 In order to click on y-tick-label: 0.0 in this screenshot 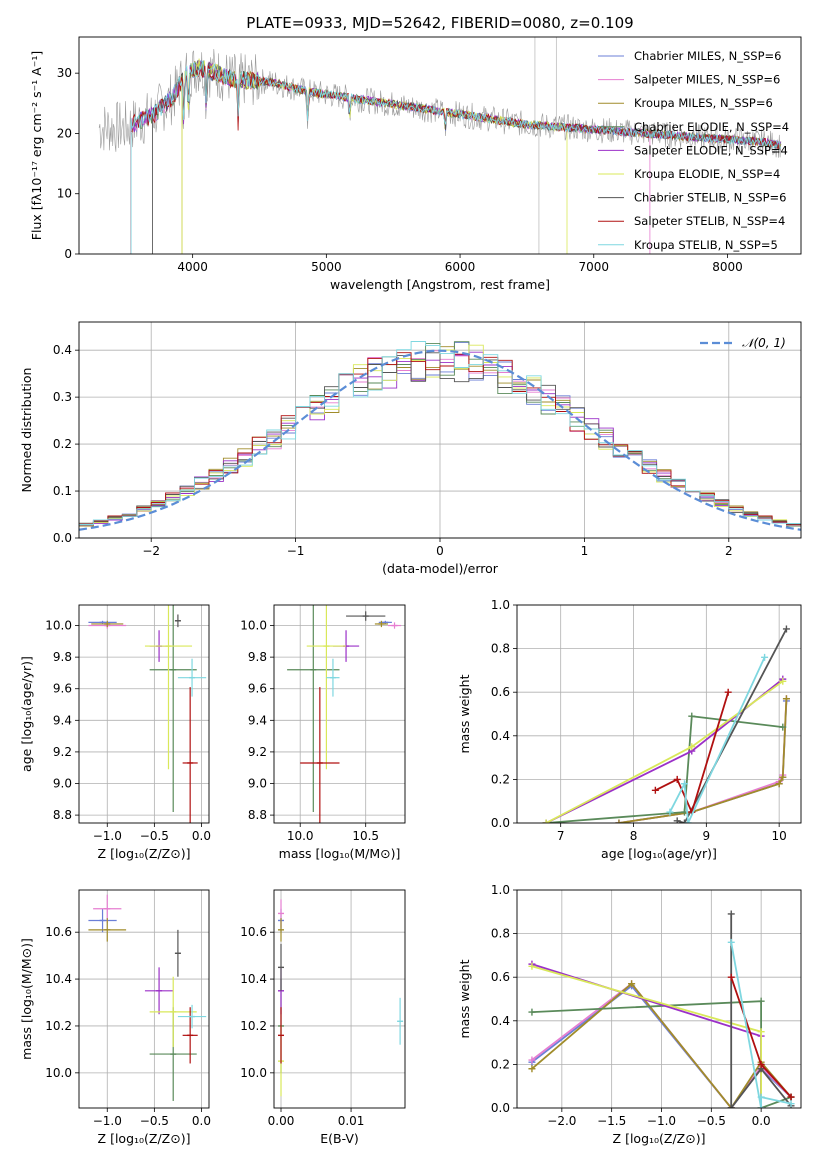, I will do `click(500, 1108)`.